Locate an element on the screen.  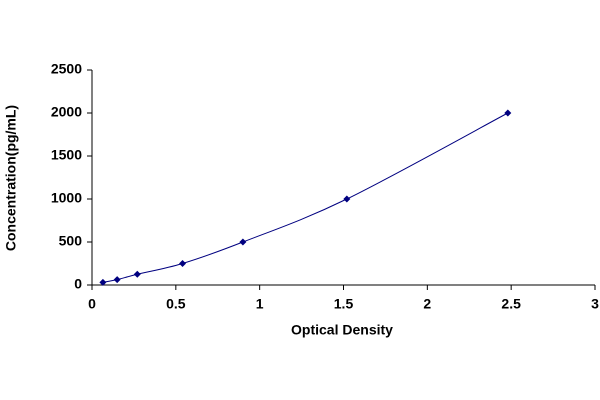
x-tick-label: 3 is located at coordinates (595, 304).